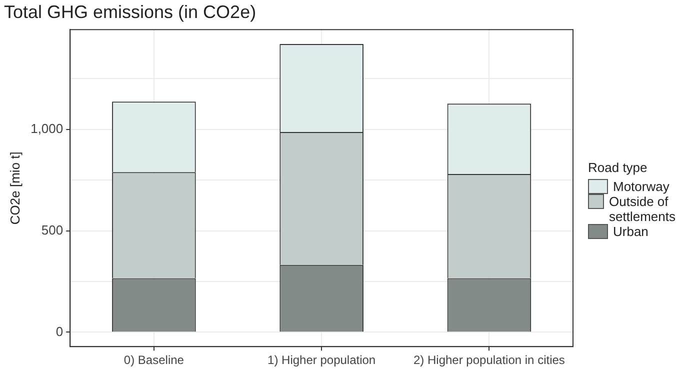 This screenshot has width=685, height=373. What do you see at coordinates (618, 167) in the screenshot?
I see `legend-title: Road type` at bounding box center [618, 167].